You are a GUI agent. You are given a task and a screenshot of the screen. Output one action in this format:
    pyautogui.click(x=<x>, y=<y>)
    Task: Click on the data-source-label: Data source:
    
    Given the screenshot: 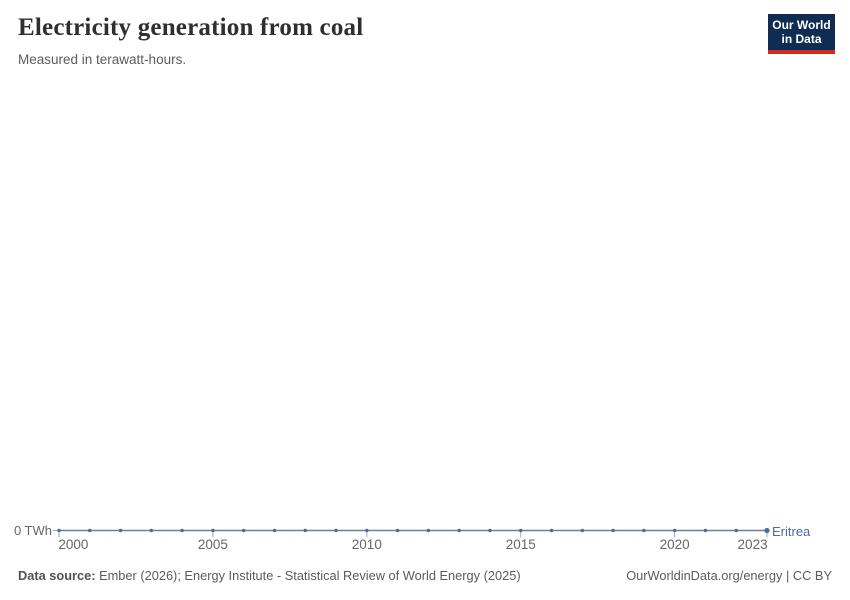 What is the action you would take?
    pyautogui.click(x=57, y=575)
    